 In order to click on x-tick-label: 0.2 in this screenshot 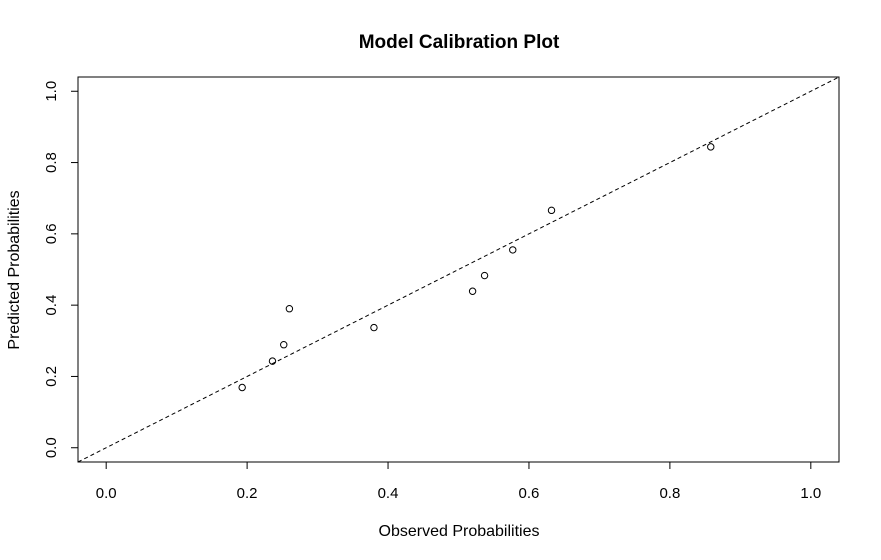, I will do `click(247, 493)`.